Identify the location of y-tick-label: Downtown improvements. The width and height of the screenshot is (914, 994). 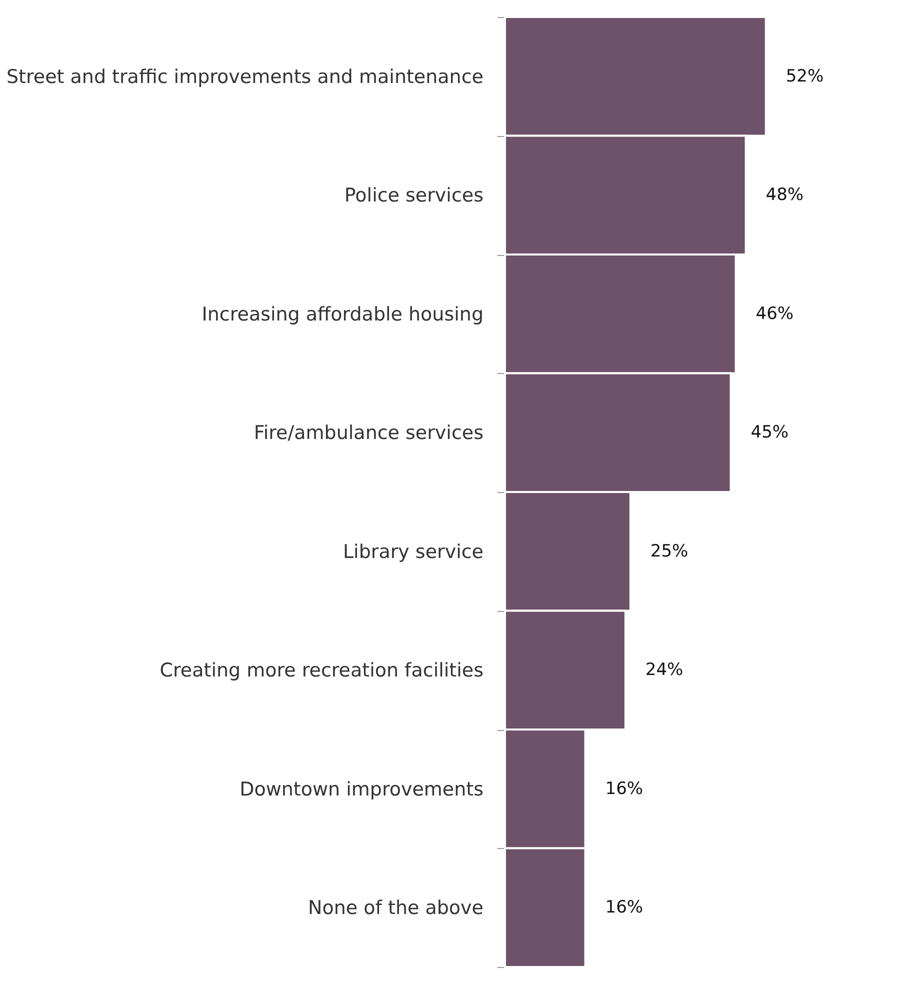
(362, 789).